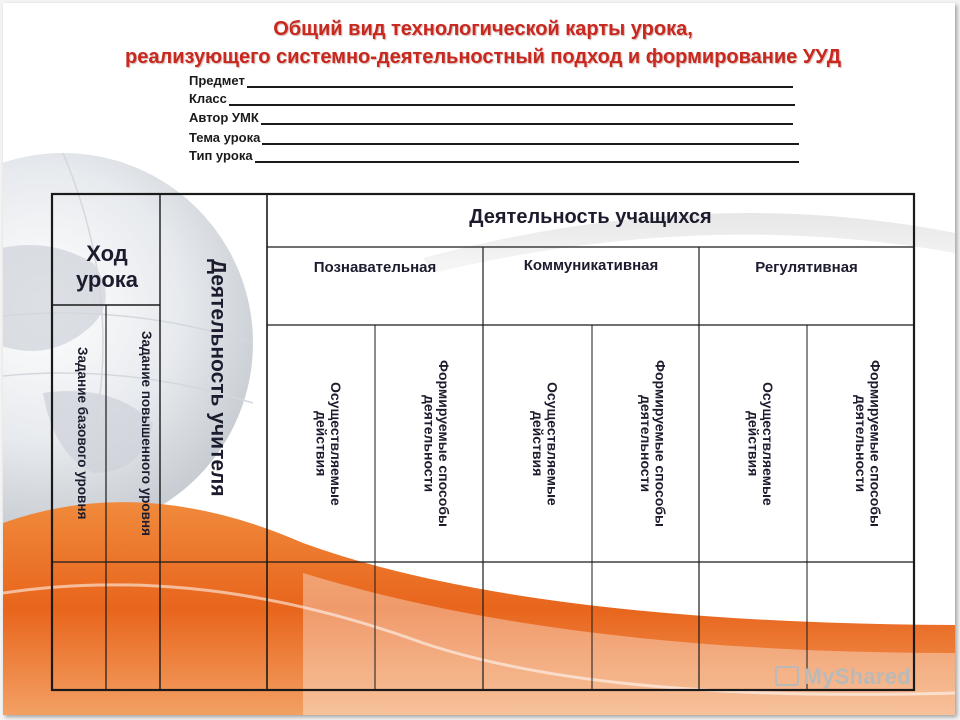 The height and width of the screenshot is (720, 960). Describe the element at coordinates (787, 676) in the screenshot. I see `watermark-icon` at that location.